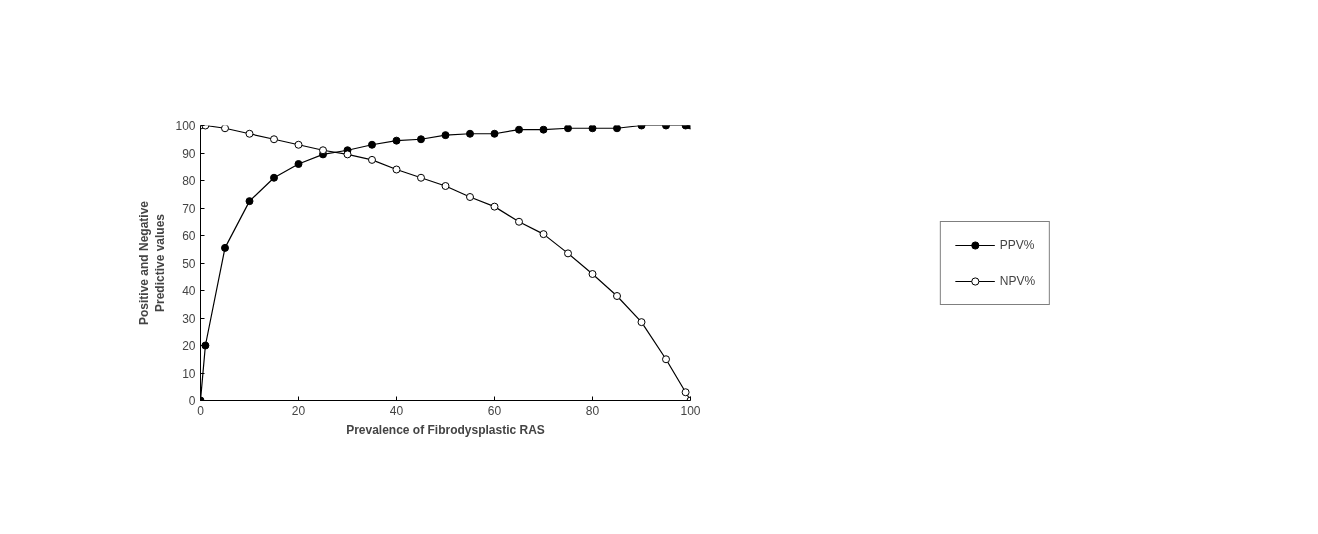 The height and width of the screenshot is (534, 1318). I want to click on x-tick-label: 20, so click(298, 410).